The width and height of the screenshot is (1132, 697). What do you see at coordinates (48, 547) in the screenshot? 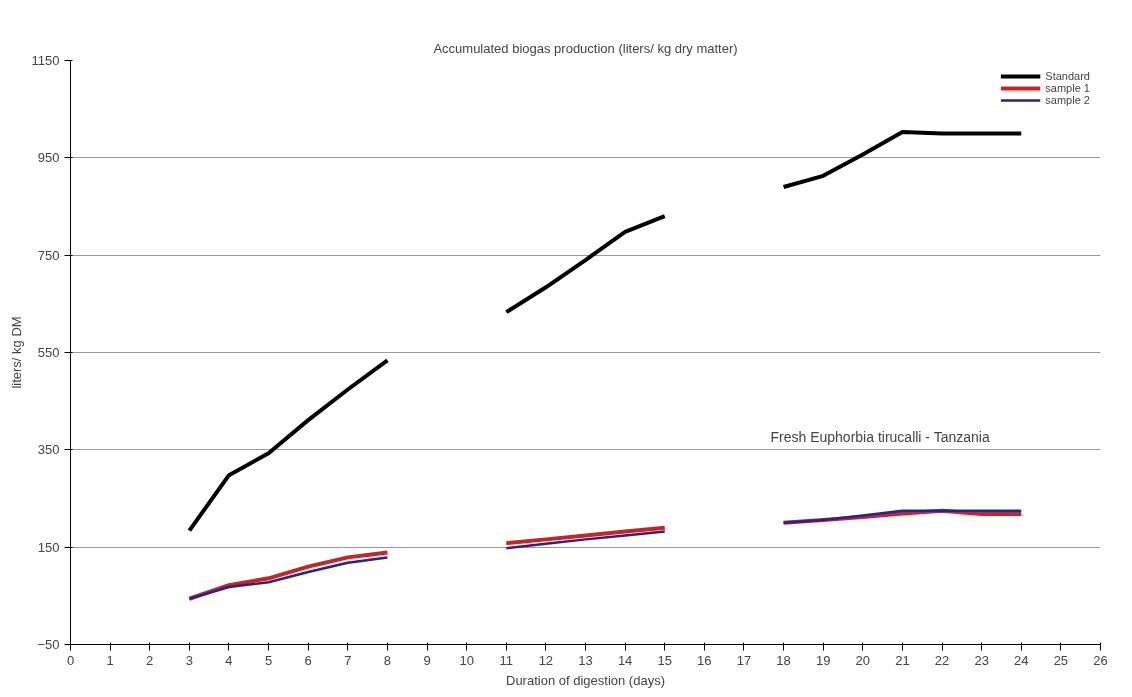
I see `y-tick-label: 150` at bounding box center [48, 547].